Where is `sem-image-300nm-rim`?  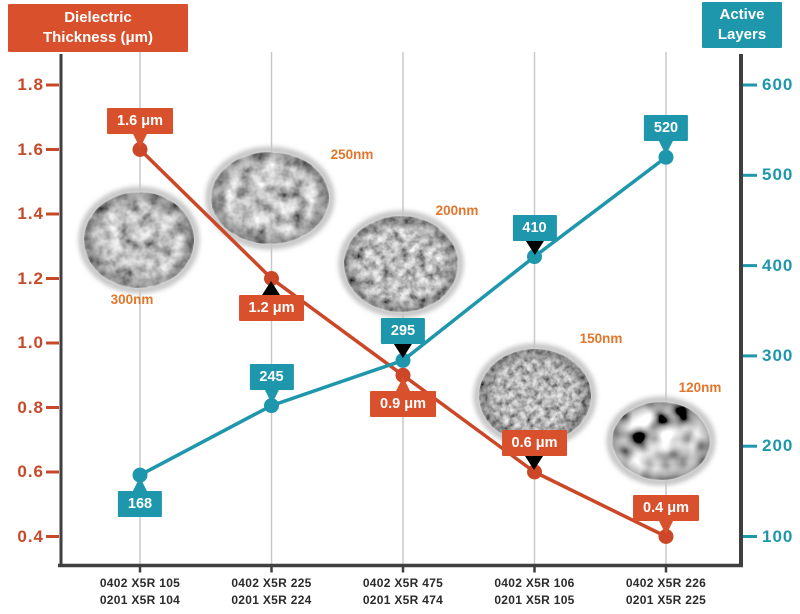
sem-image-300nm-rim is located at coordinates (139, 240).